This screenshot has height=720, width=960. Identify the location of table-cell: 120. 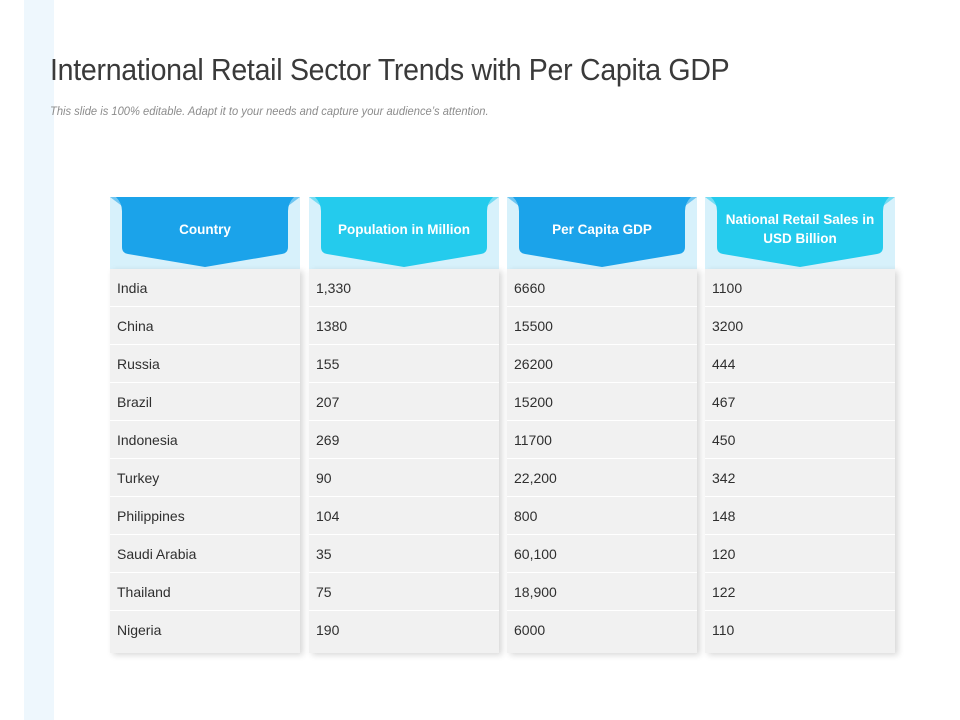
(800, 554).